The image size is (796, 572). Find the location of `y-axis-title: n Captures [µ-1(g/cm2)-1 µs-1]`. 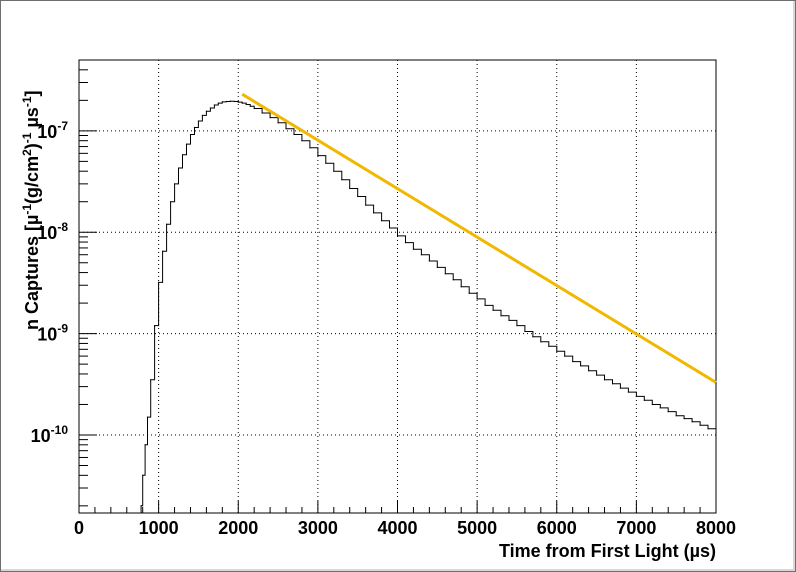

y-axis-title: n Captures [µ-1(g/cm2)-1 µs-1] is located at coordinates (31, 211).